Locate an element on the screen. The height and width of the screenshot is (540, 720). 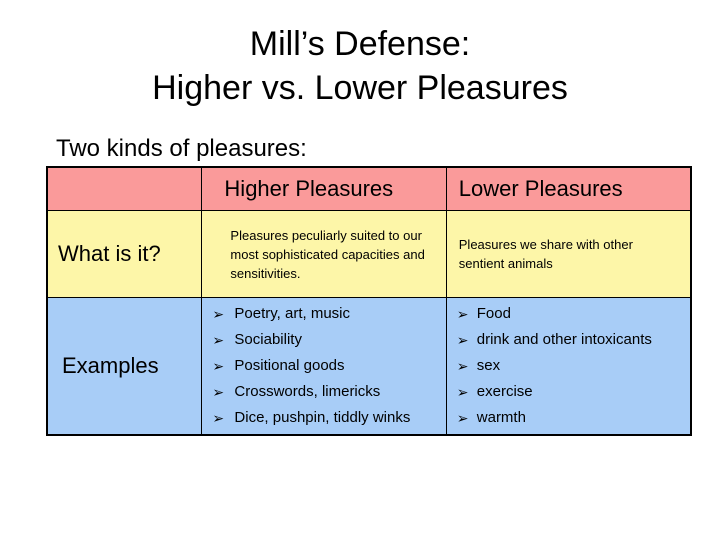
list-item: ➢ Positional goods is located at coordinates (328, 366).